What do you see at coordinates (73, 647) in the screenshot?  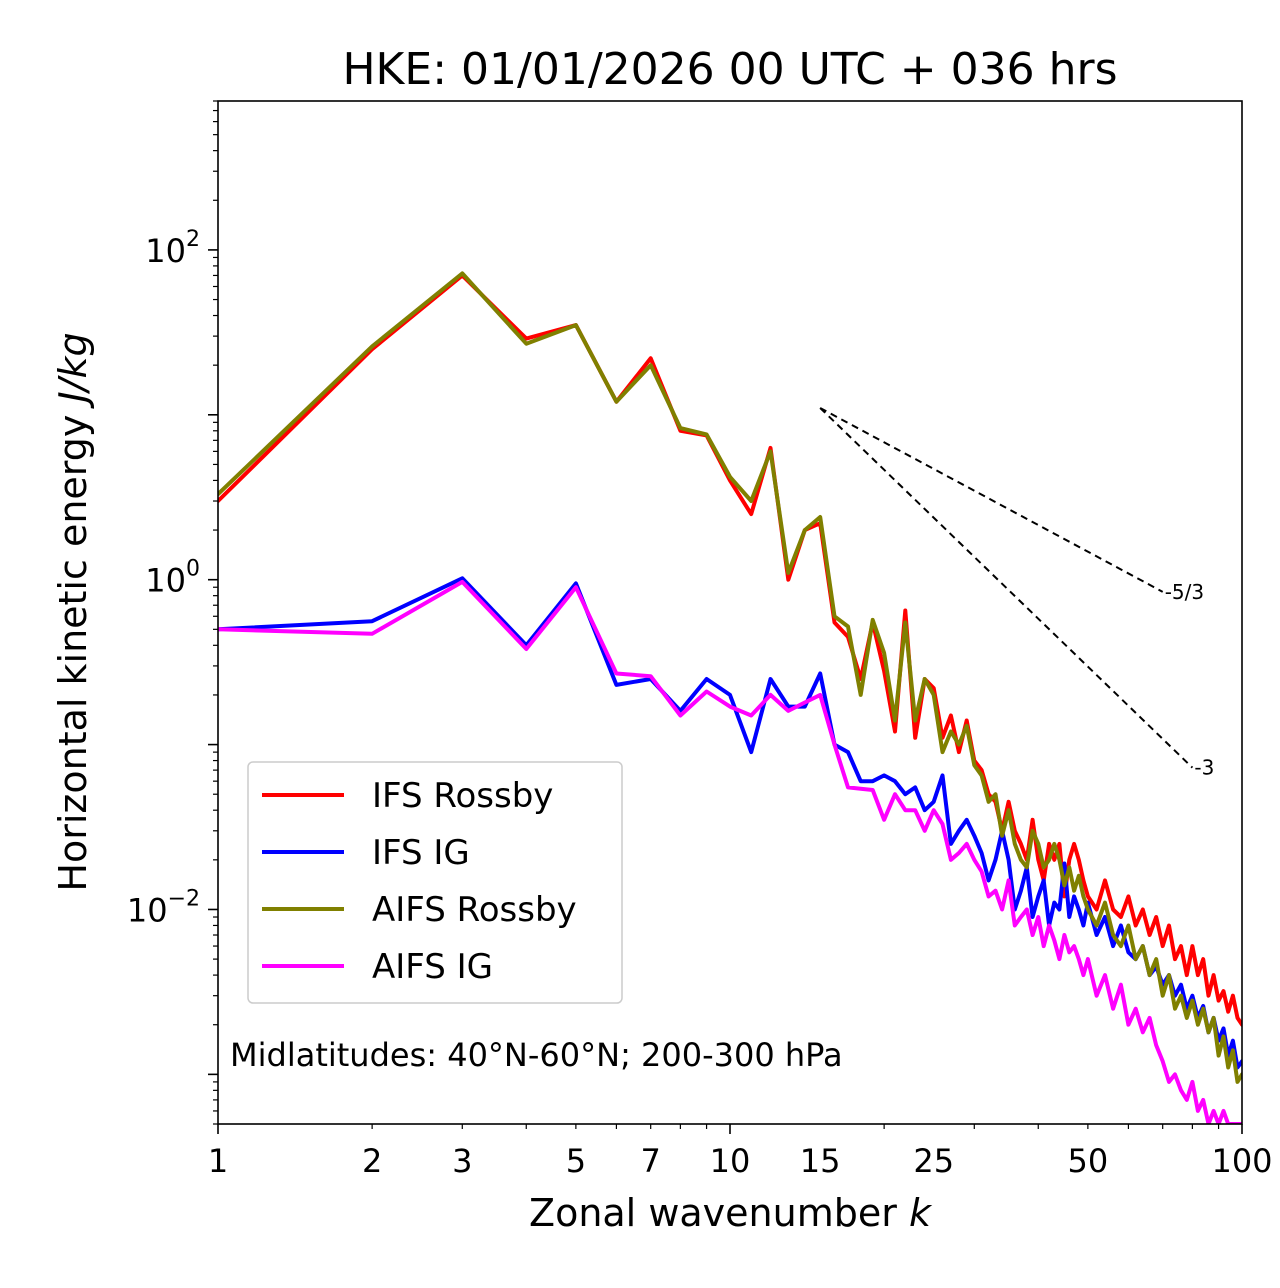 I see `y-axis-label-text: Horizontal kinetic energy` at bounding box center [73, 647].